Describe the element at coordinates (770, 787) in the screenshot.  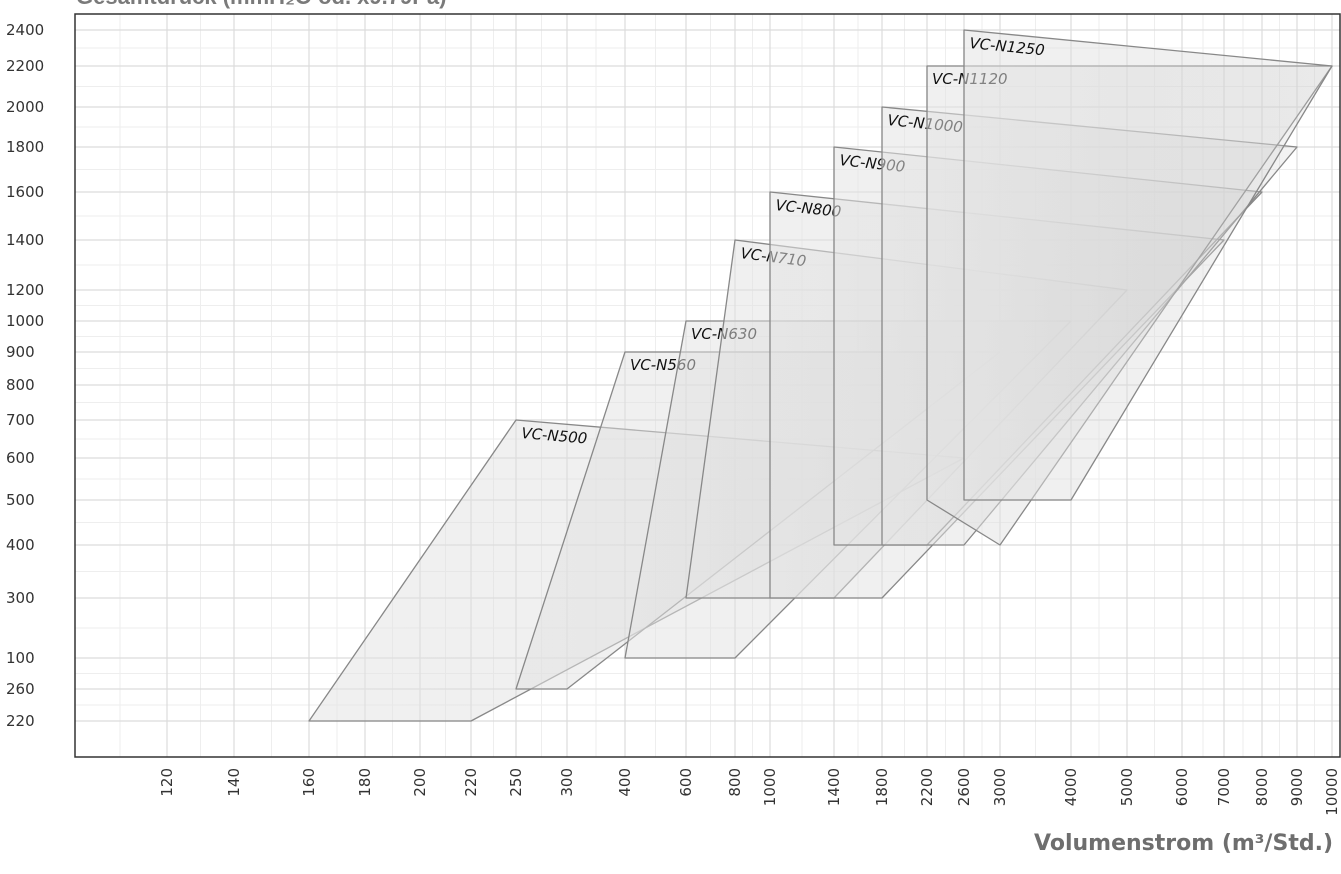
I see `x-tick-label: 1000` at that location.